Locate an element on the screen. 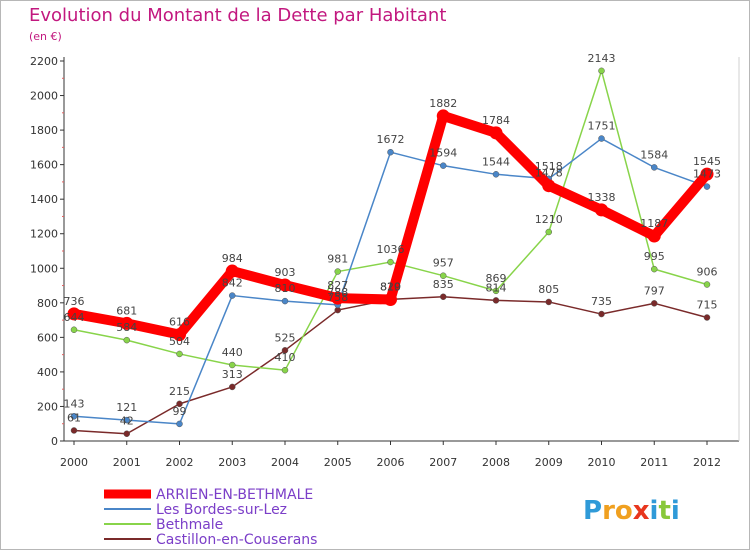 This screenshot has width=750, height=550. x-tick-label: 2003 is located at coordinates (232, 462).